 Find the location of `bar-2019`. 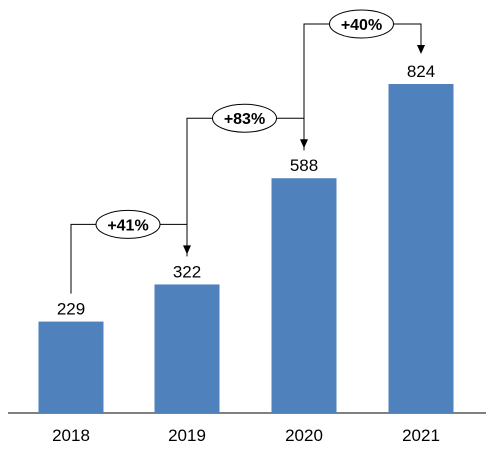

bar-2019 is located at coordinates (187, 348).